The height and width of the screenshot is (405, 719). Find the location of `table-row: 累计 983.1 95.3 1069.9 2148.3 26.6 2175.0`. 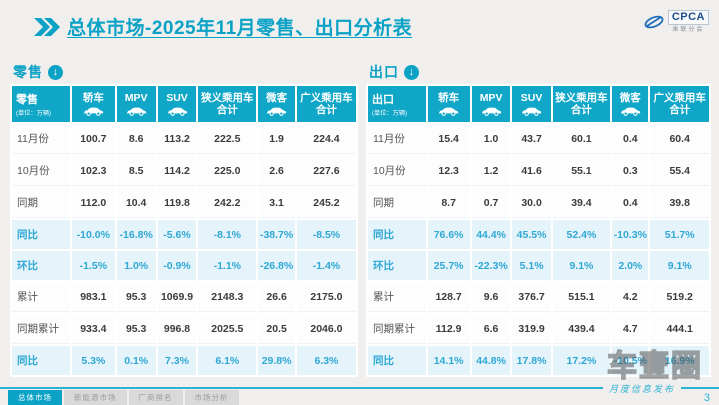

table-row: 累计 983.1 95.3 1069.9 2148.3 26.6 2175.0 is located at coordinates (184, 297).